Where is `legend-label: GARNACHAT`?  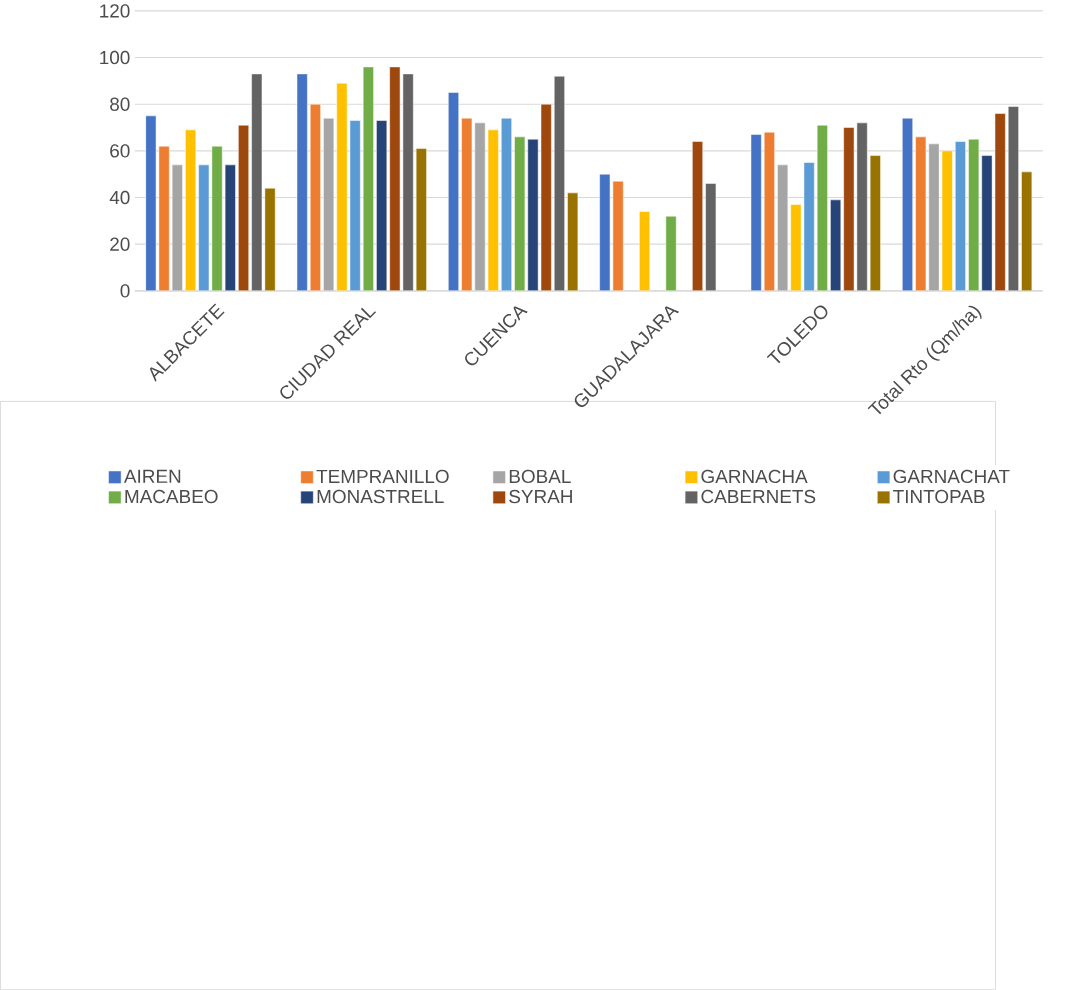
legend-label: GARNACHAT is located at coordinates (951, 476).